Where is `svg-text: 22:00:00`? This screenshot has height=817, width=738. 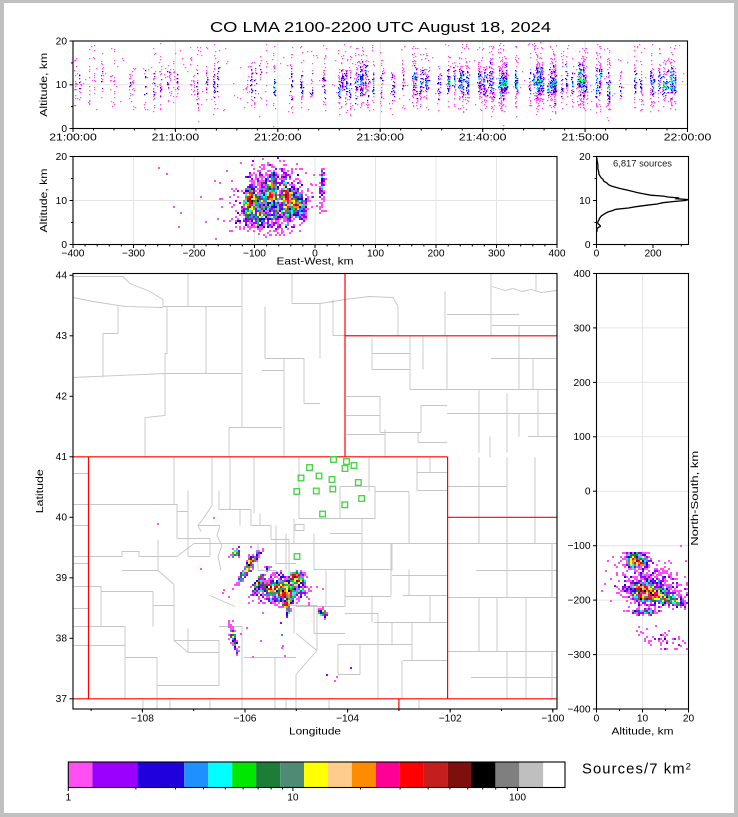 svg-text: 22:00:00 is located at coordinates (688, 138).